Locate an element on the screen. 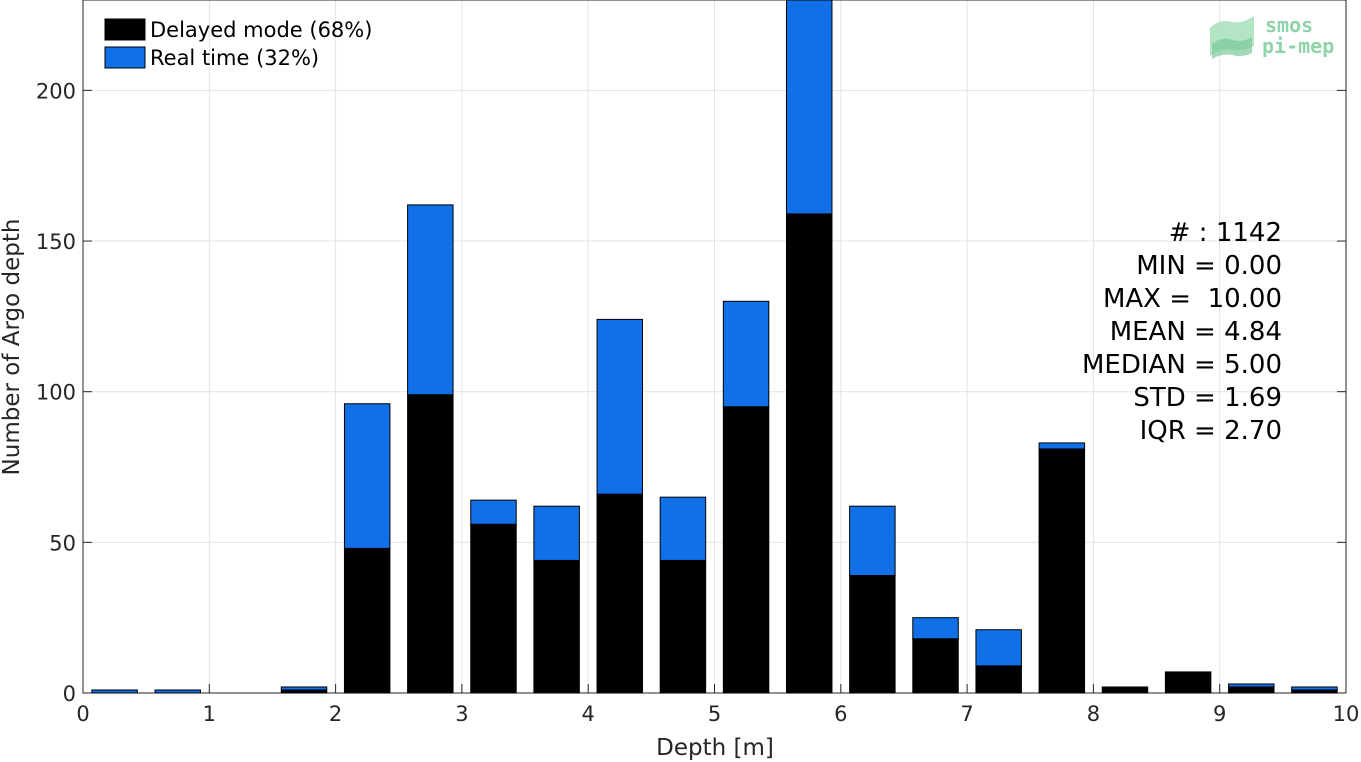 The width and height of the screenshot is (1361, 762). stat-median: MEDIAN = 5.00 is located at coordinates (1182, 365).